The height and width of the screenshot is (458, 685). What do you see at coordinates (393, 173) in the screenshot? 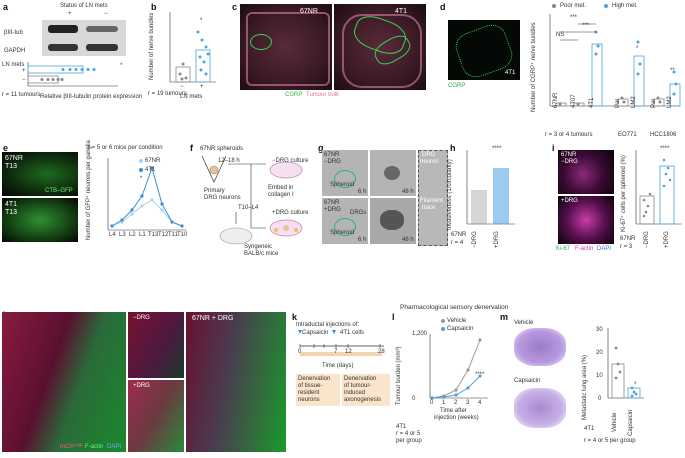
I see `panel-g-img2` at bounding box center [393, 173].